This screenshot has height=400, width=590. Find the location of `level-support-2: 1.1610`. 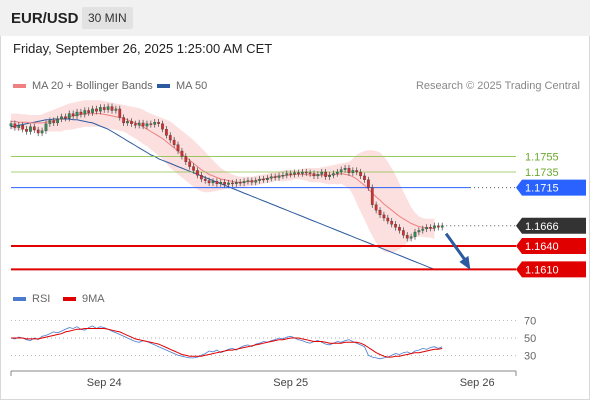

level-support-2: 1.1610 is located at coordinates (298, 269).